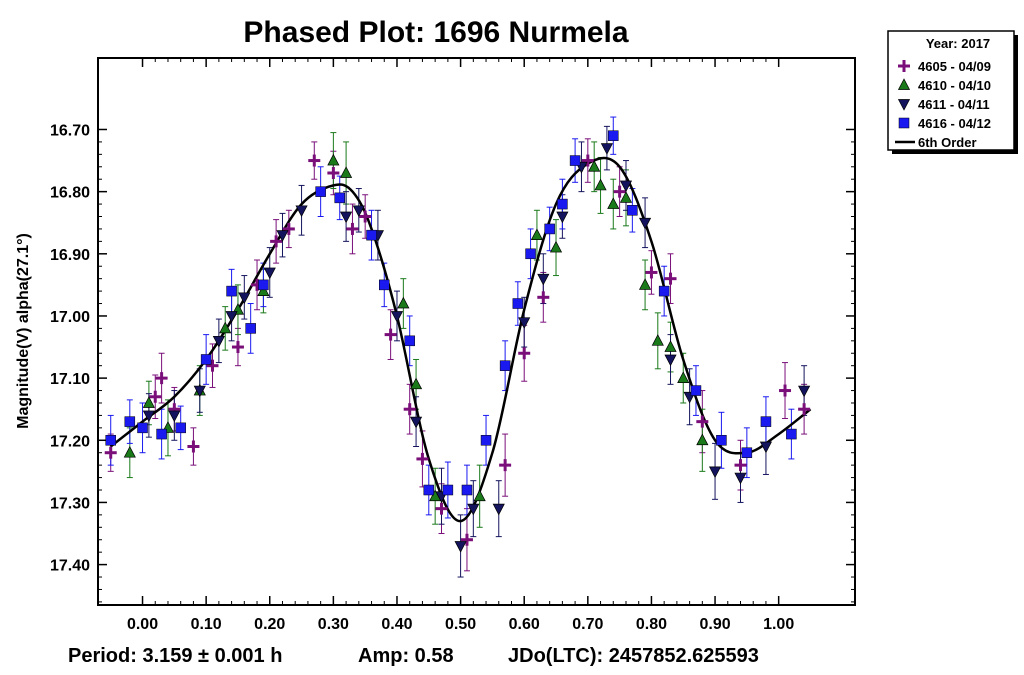  What do you see at coordinates (142, 624) in the screenshot?
I see `x-tick-label: 0.00` at bounding box center [142, 624].